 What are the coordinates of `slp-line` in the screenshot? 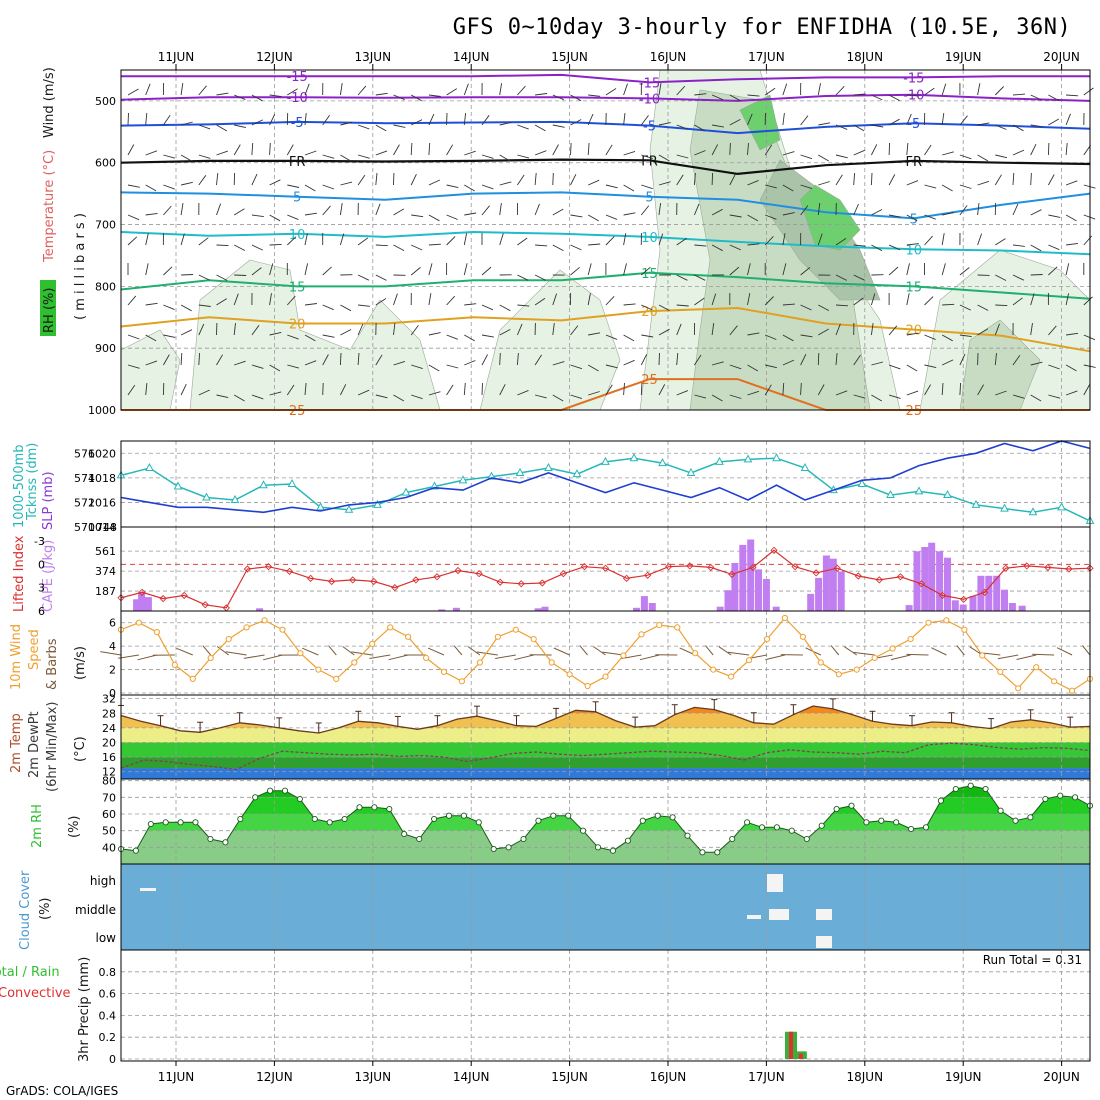 It's located at (605, 477).